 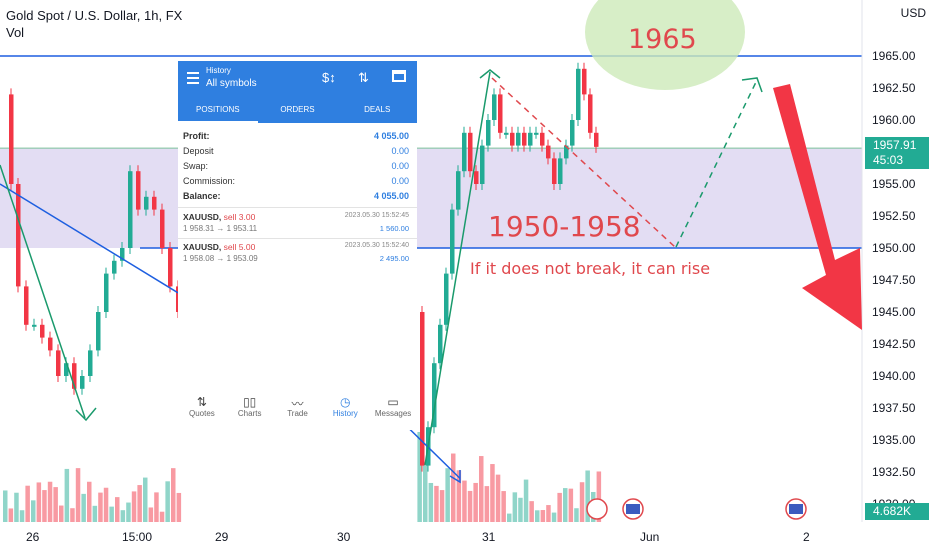 What do you see at coordinates (913, 13) in the screenshot?
I see `currency-label: USD` at bounding box center [913, 13].